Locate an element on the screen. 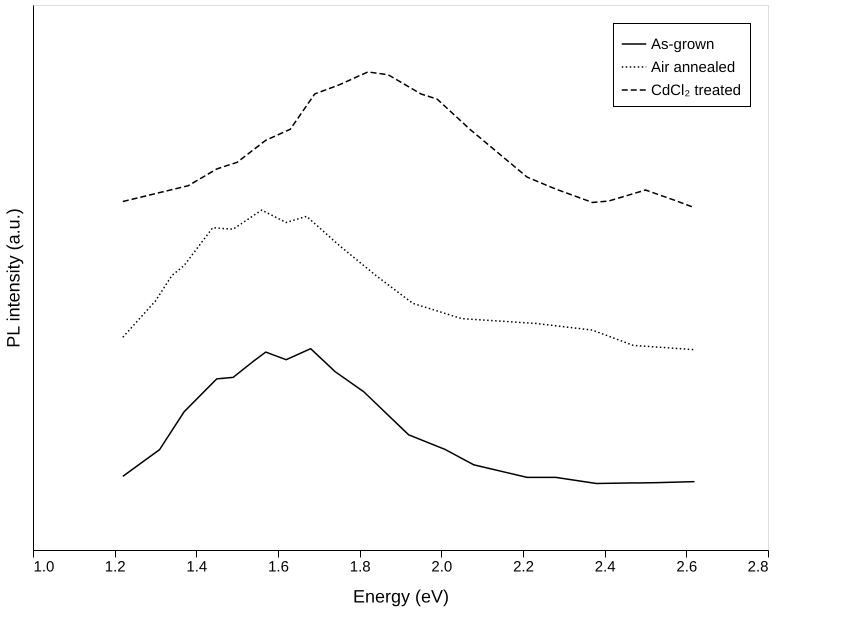  x-tick-label: 1.4 is located at coordinates (197, 567).